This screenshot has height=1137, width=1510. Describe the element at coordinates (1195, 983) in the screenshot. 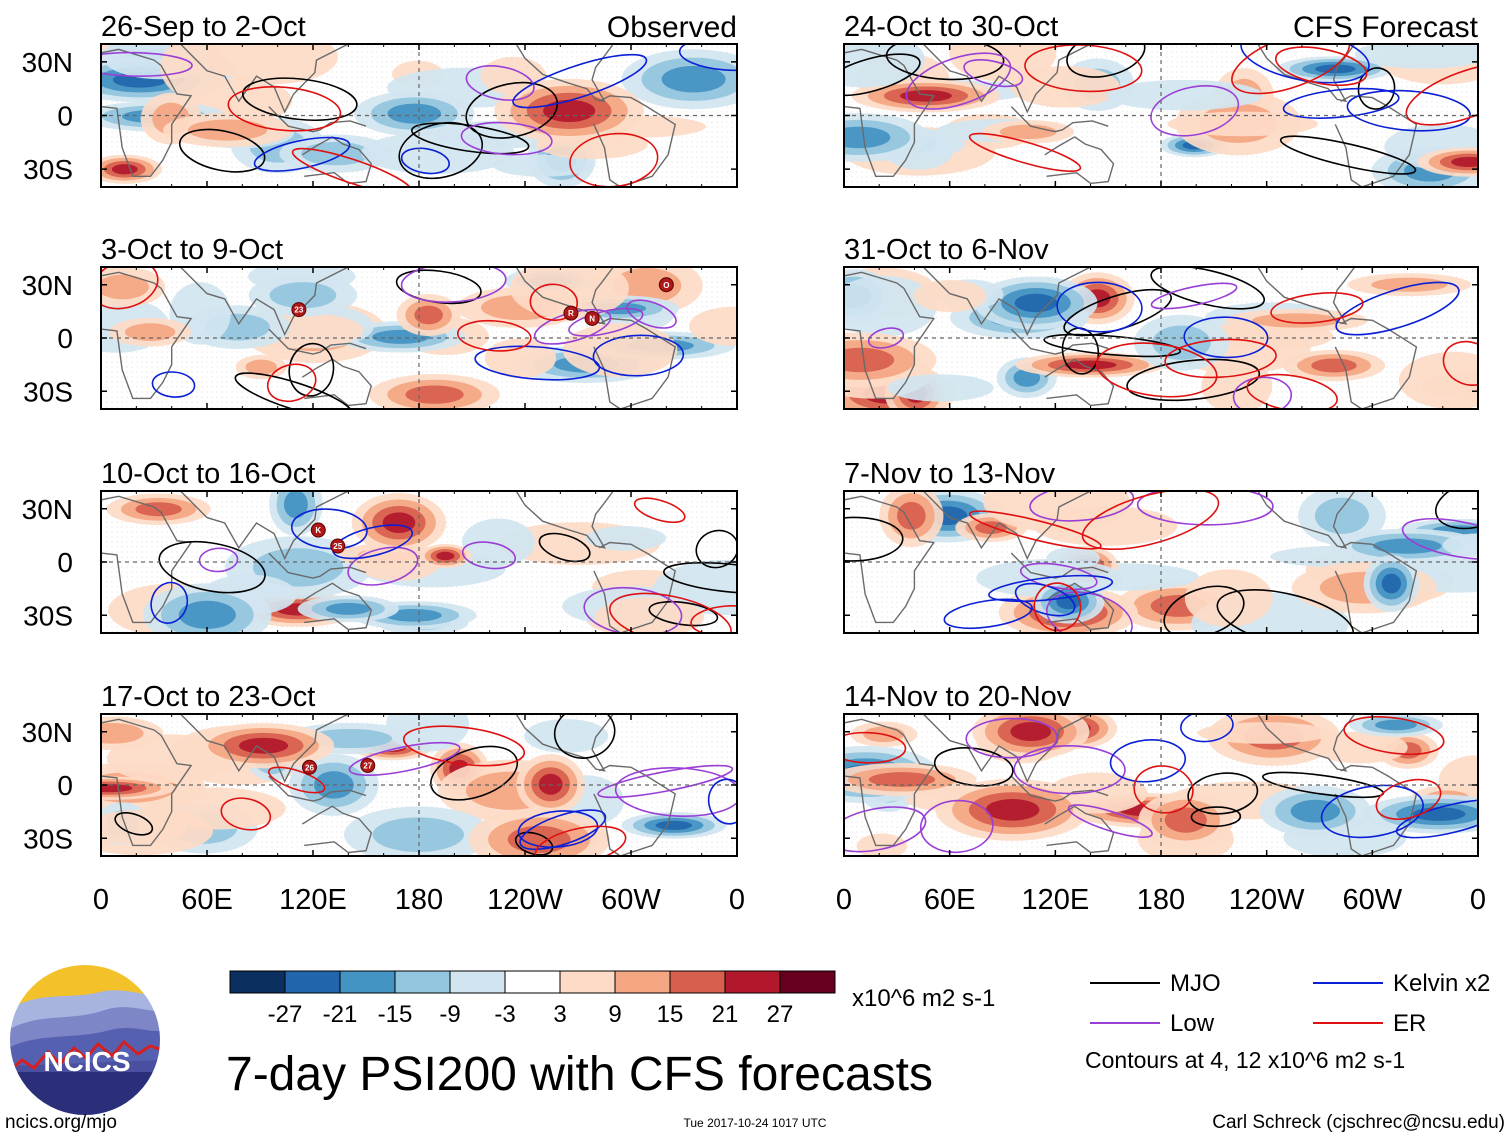

I see `legend-label: MJO` at that location.